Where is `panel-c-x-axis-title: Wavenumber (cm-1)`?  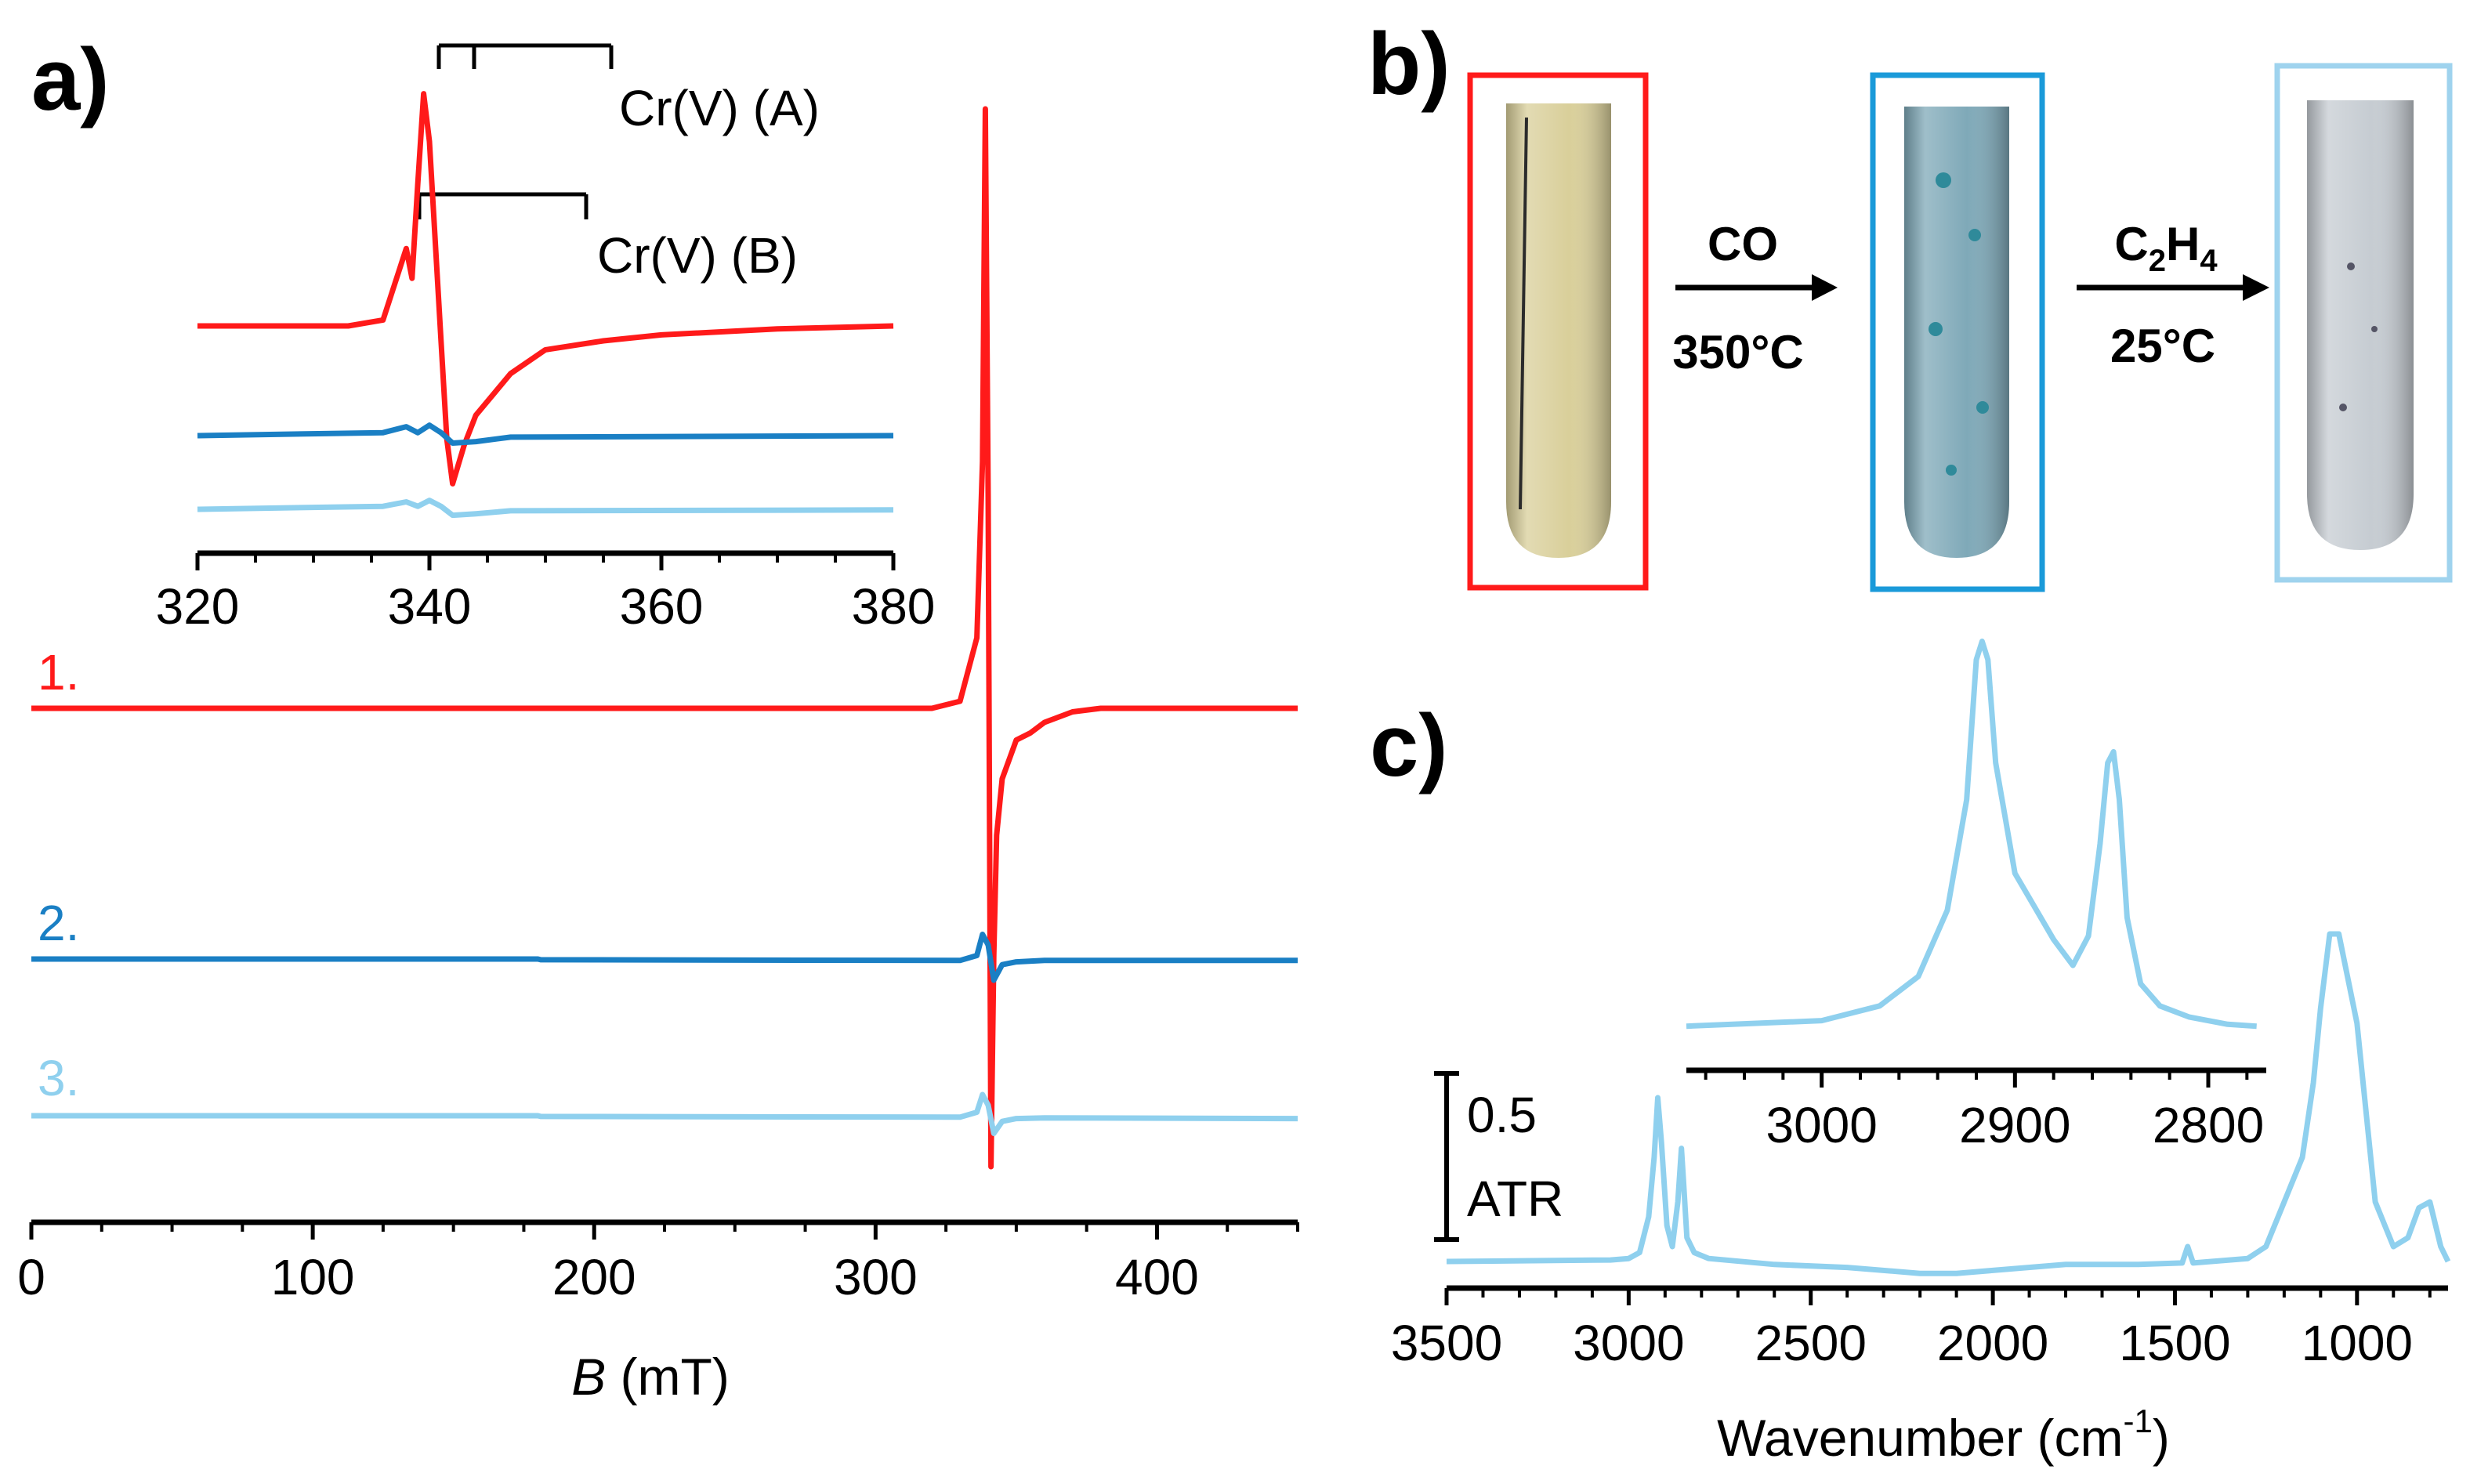 panel-c-x-axis-title: Wavenumber (cm-1) is located at coordinates (1943, 1435).